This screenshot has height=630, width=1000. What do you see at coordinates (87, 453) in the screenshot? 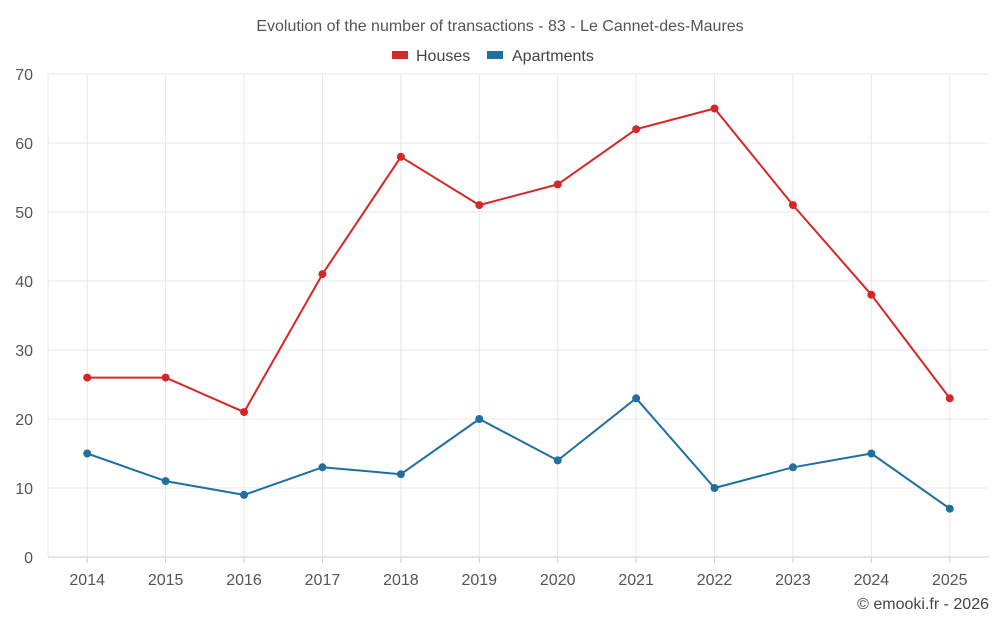
I see `data-point-apartments-2014` at bounding box center [87, 453].